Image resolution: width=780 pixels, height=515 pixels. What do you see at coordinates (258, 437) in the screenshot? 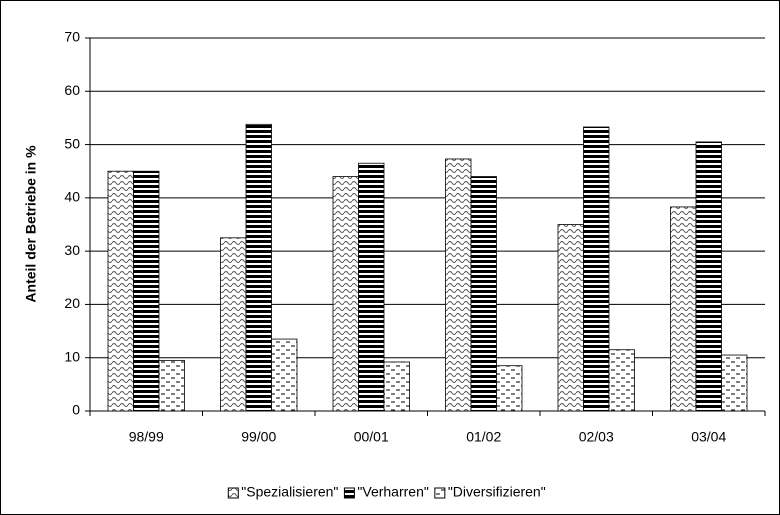
I see `x-tick-label: 99/00` at bounding box center [258, 437].